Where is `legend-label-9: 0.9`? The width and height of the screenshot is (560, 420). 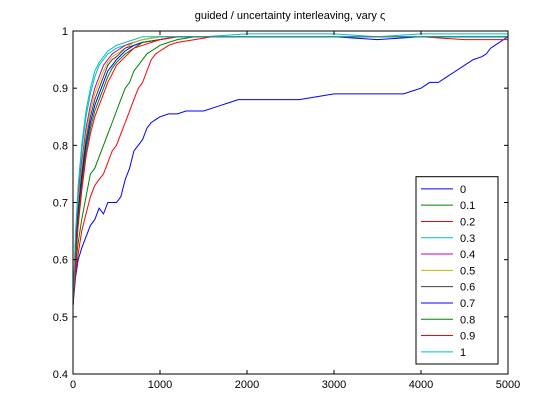 legend-label-9: 0.9 is located at coordinates (467, 337).